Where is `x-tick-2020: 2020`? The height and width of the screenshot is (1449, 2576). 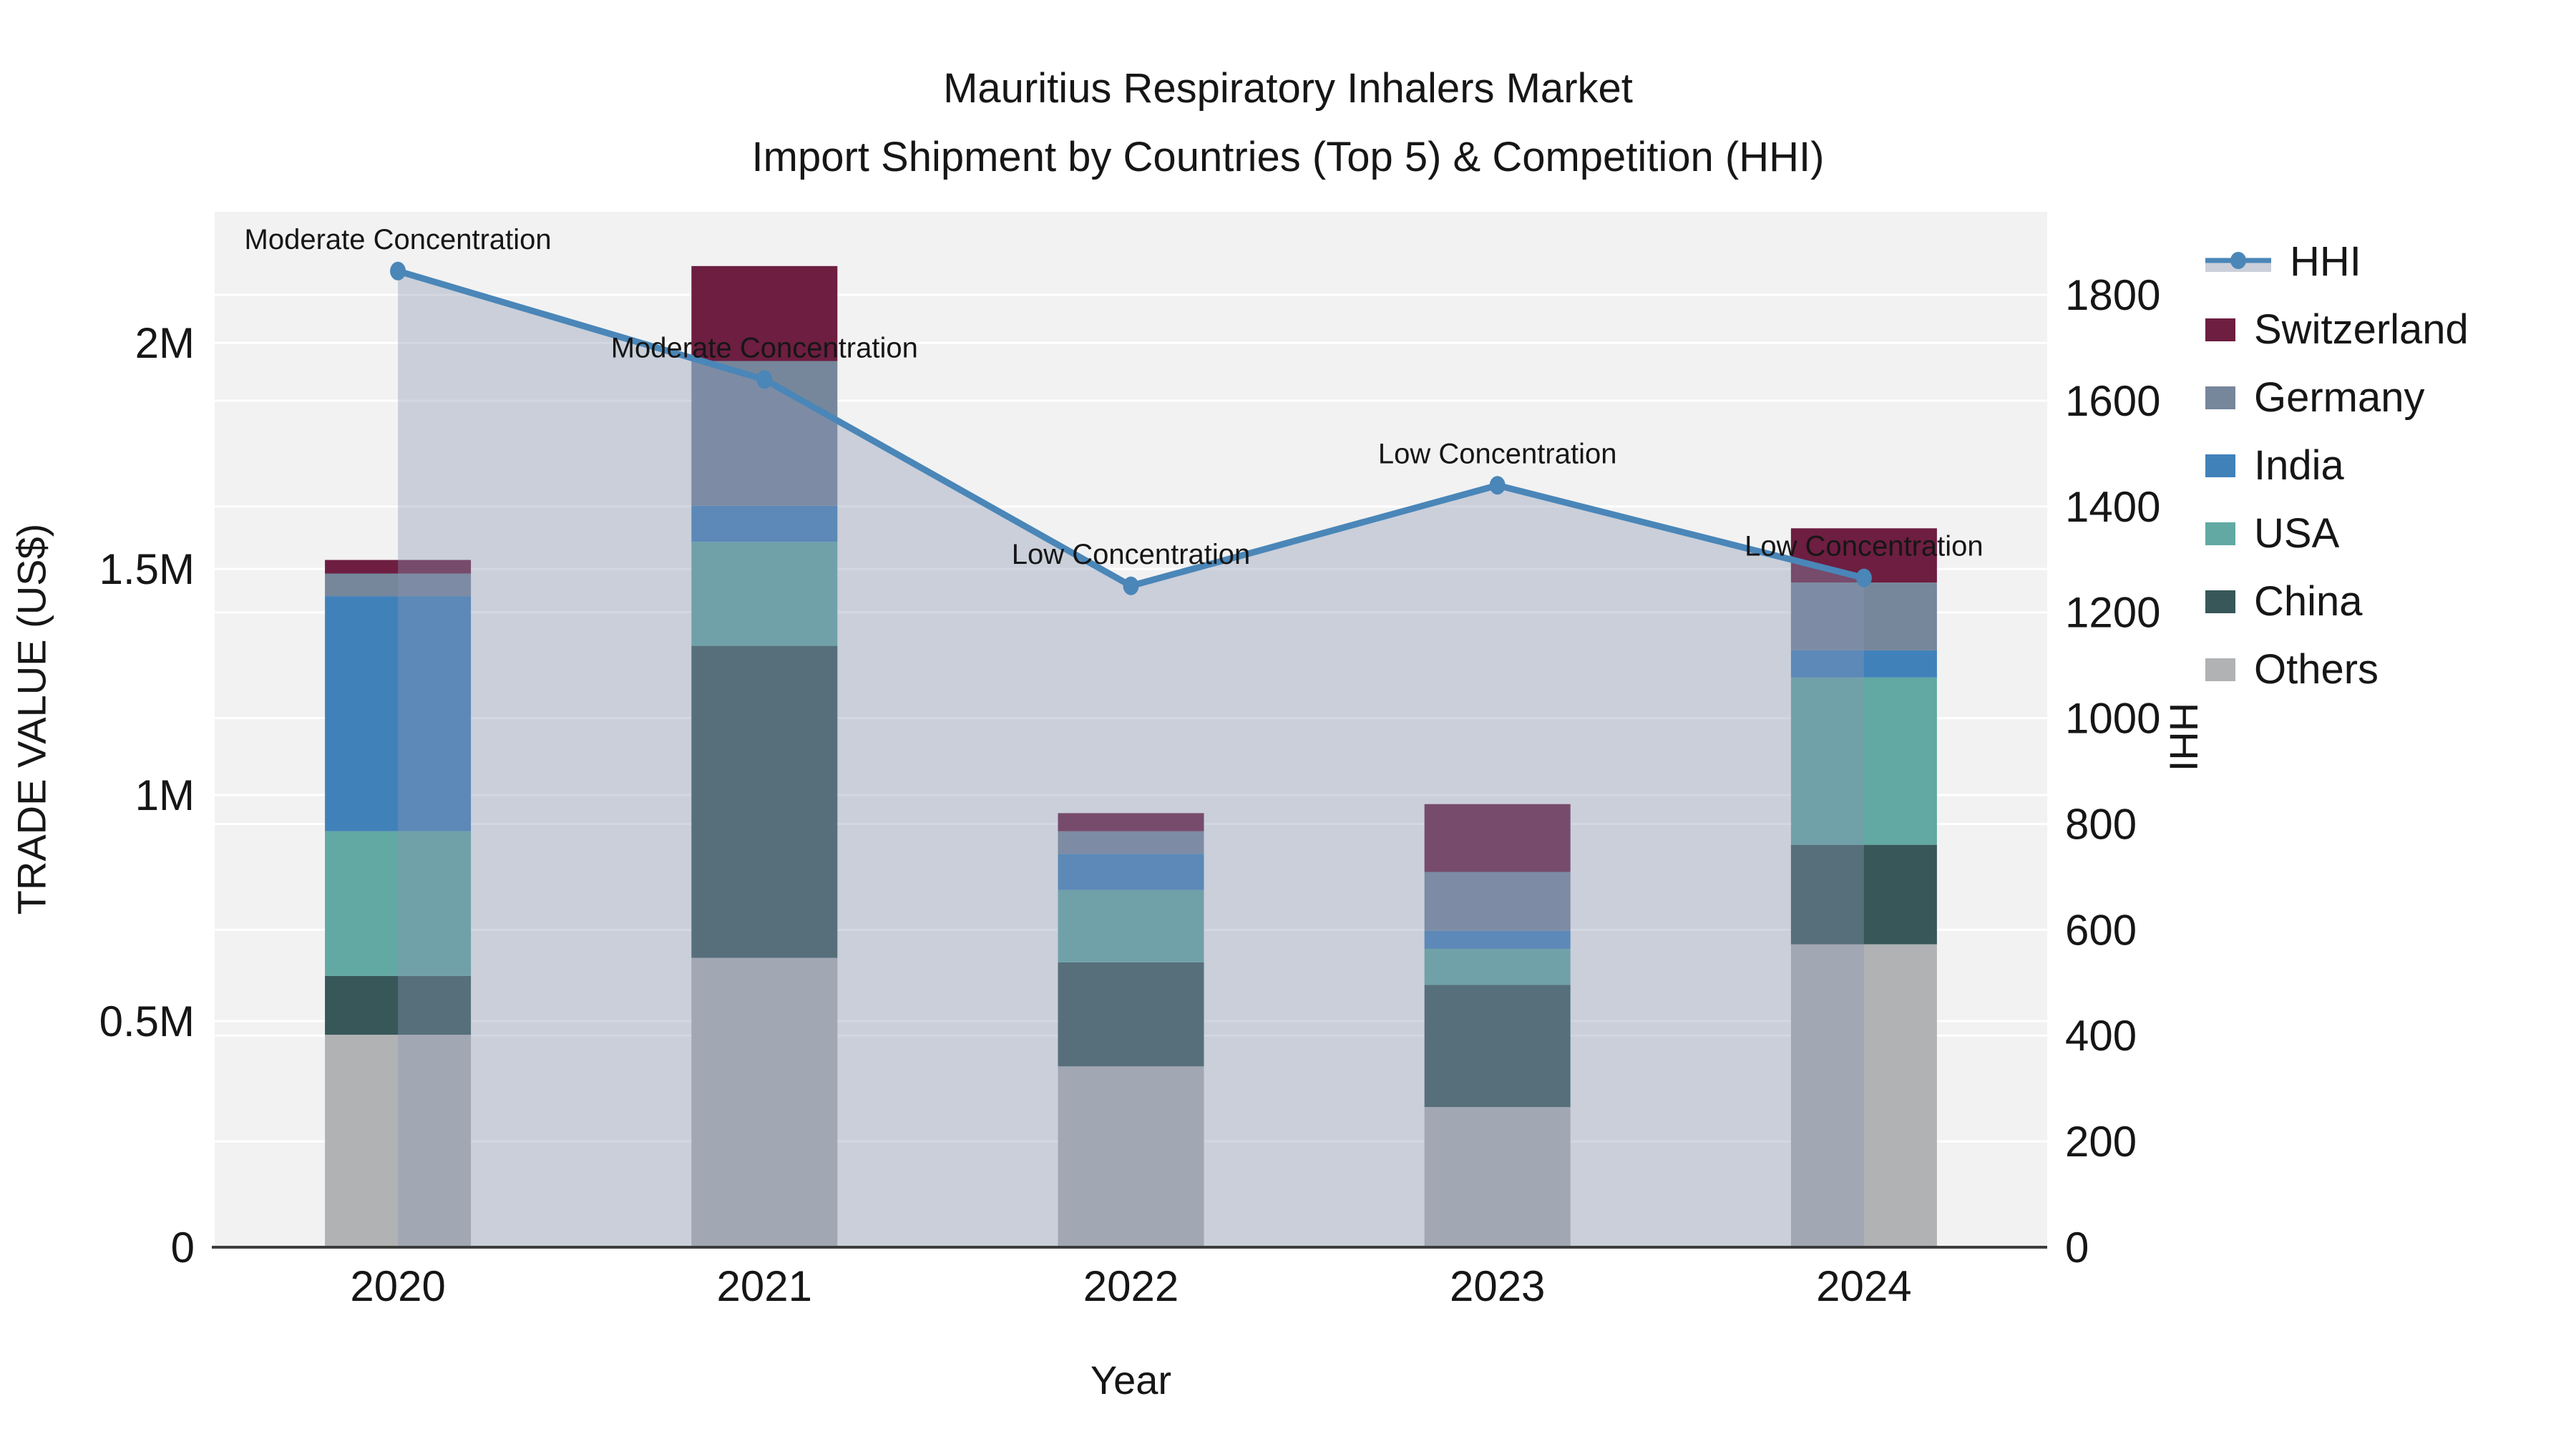 x-tick-2020: 2020 is located at coordinates (397, 1286).